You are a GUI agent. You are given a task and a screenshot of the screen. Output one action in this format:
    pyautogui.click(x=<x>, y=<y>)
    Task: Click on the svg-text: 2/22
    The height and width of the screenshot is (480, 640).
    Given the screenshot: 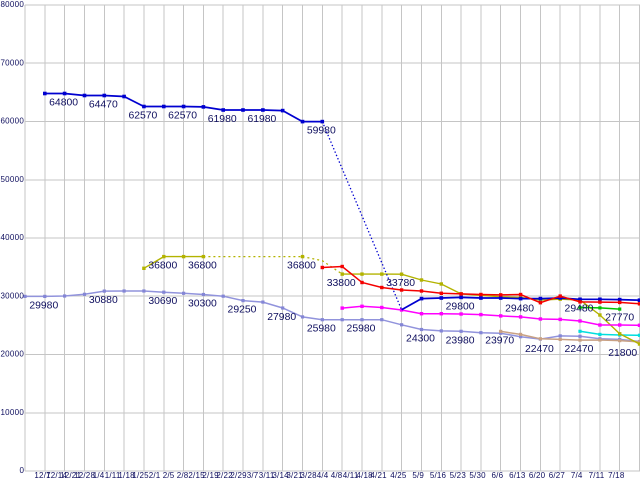 What is the action you would take?
    pyautogui.click(x=224, y=475)
    